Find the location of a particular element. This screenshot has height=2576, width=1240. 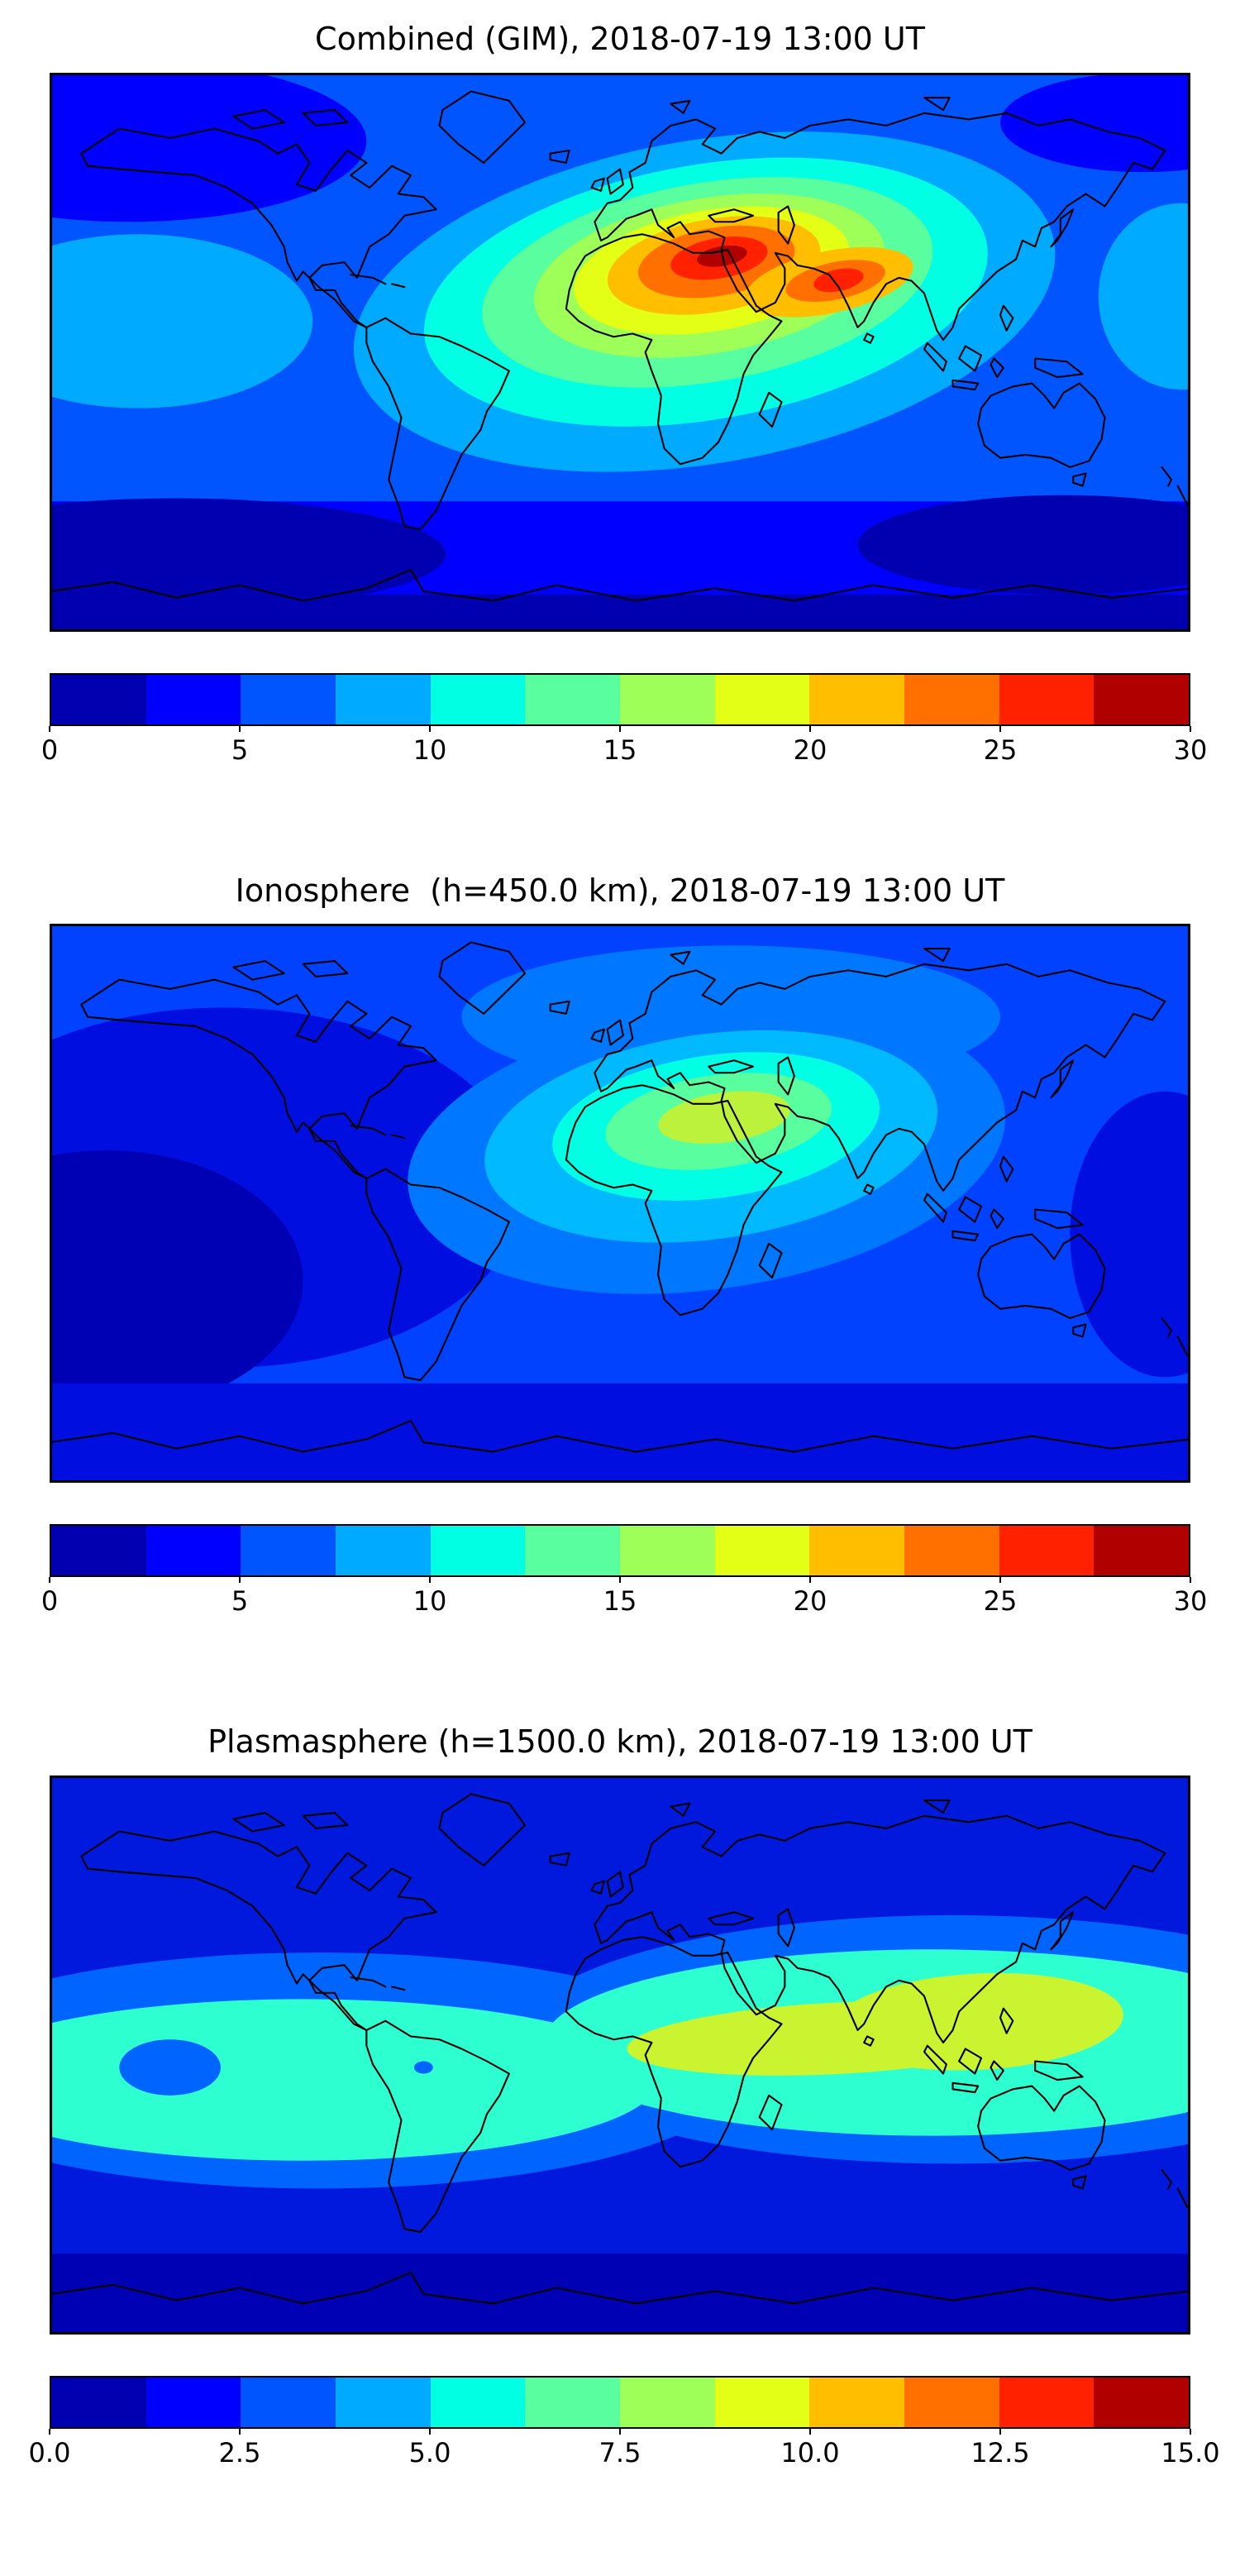

colorbar-tick-label: 10.0 is located at coordinates (810, 2453).